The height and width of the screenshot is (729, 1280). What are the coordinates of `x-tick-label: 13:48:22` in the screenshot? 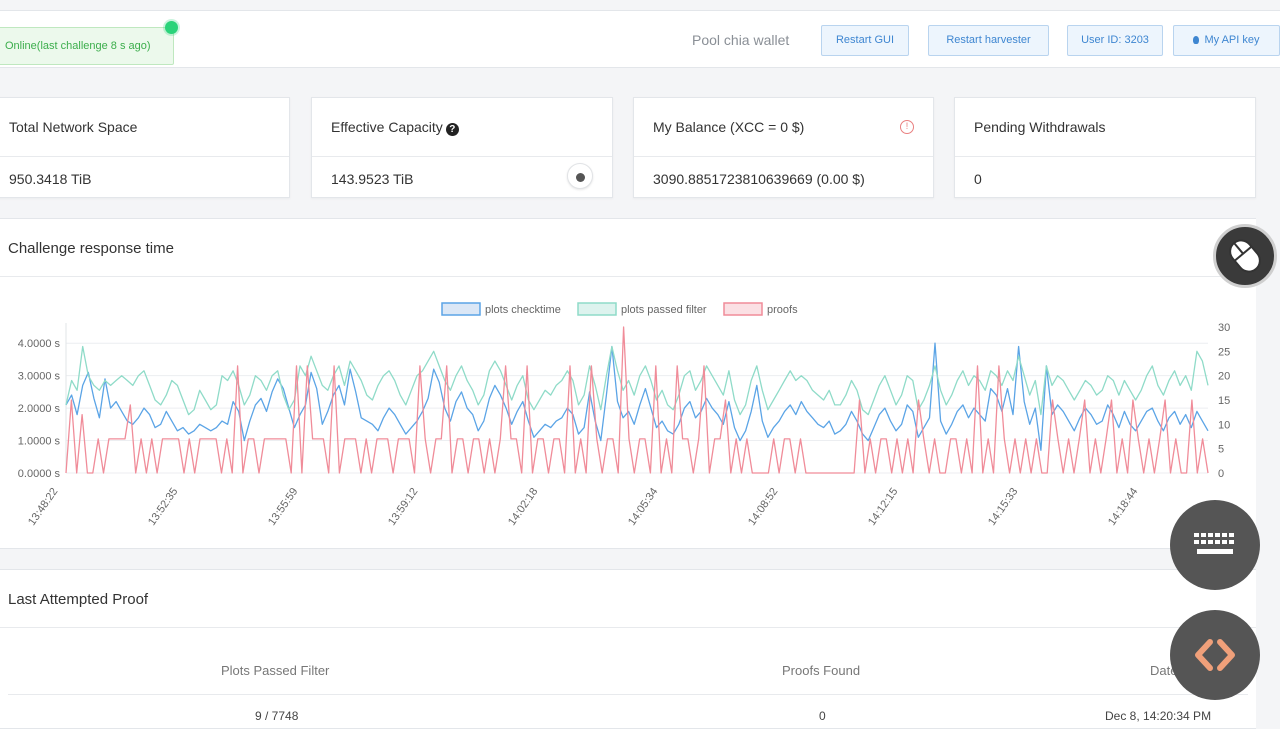 It's located at (43, 507).